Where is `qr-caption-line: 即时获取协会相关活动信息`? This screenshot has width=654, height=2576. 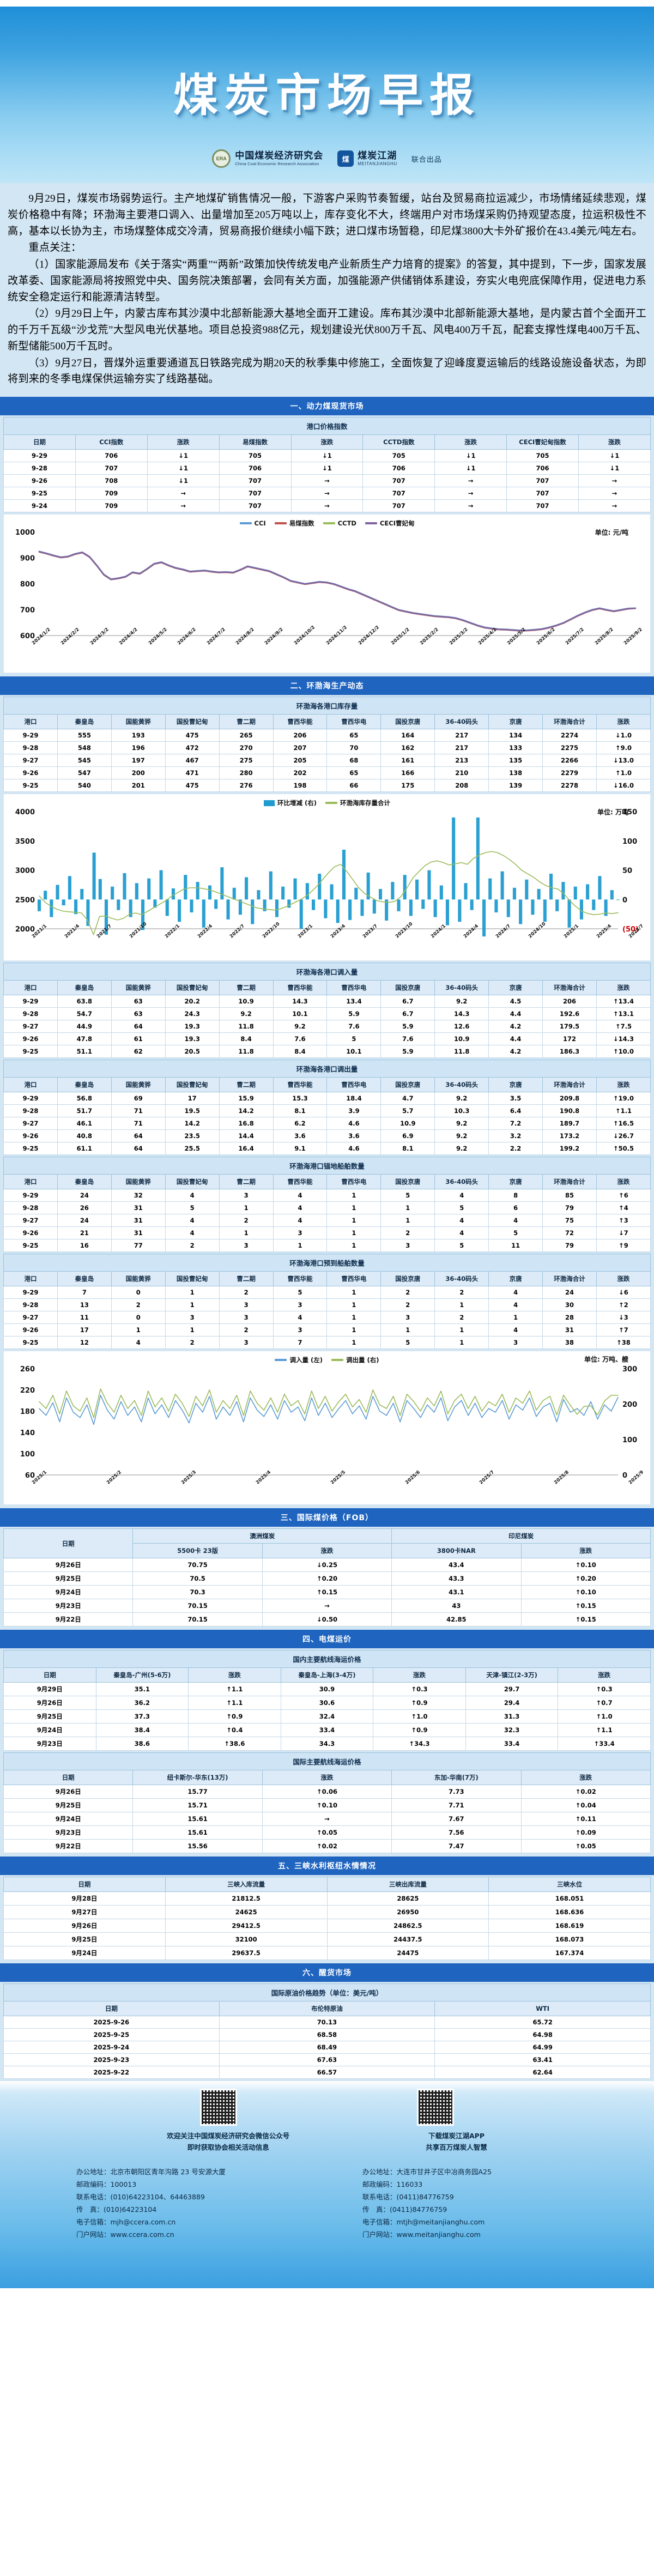 qr-caption-line: 即时获取协会相关活动信息 is located at coordinates (228, 2147).